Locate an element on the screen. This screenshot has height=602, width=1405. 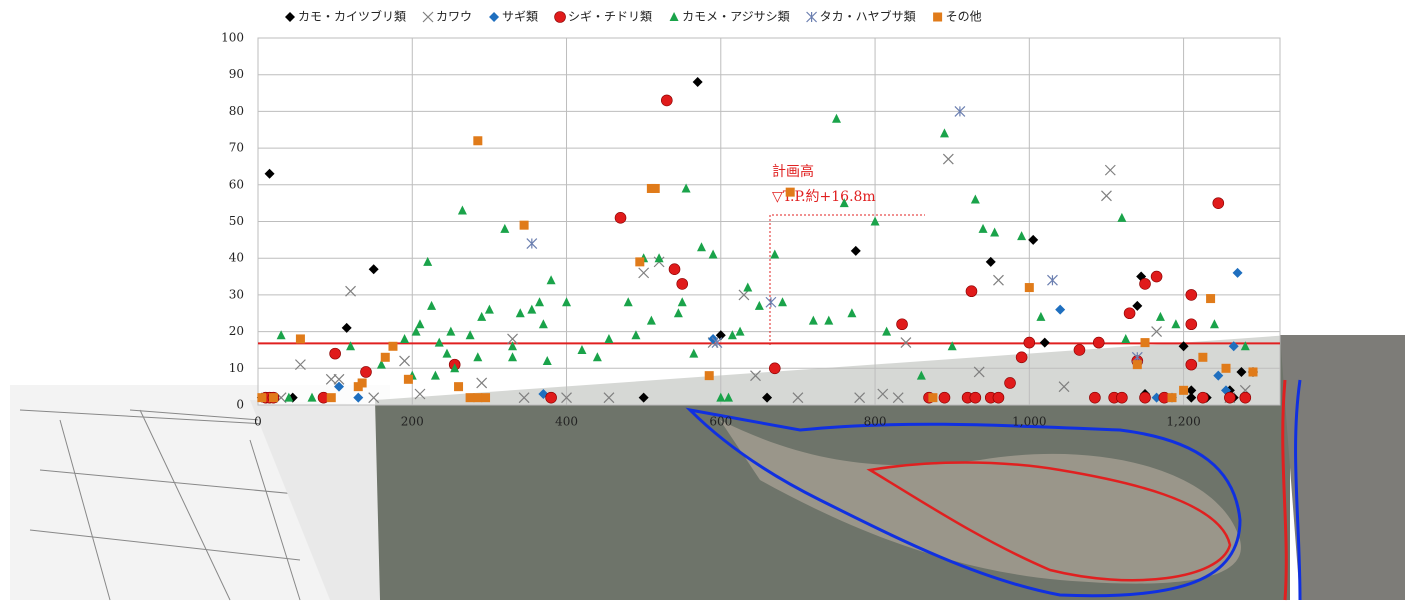
legend-label: カモメ・アジサシ類 is located at coordinates (736, 17).